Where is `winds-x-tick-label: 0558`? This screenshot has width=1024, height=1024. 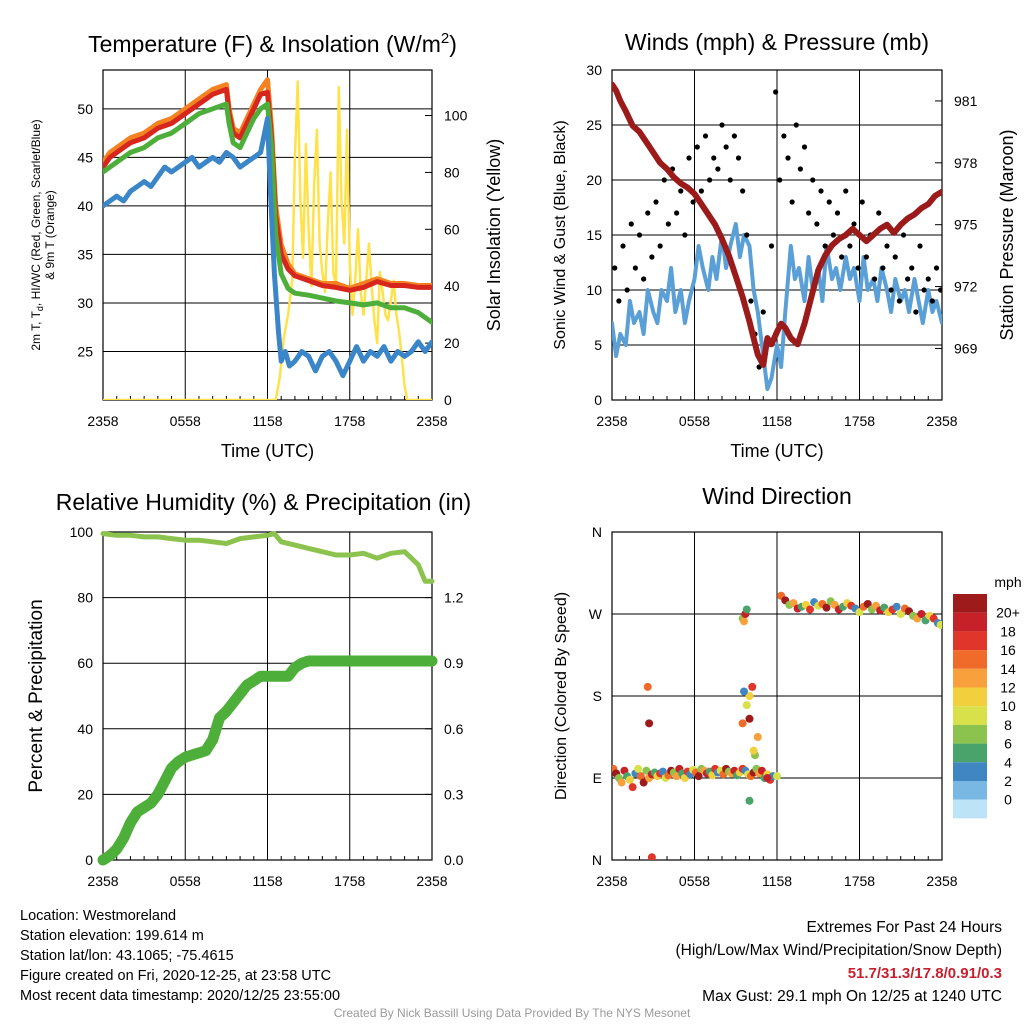
winds-x-tick-label: 0558 is located at coordinates (694, 421).